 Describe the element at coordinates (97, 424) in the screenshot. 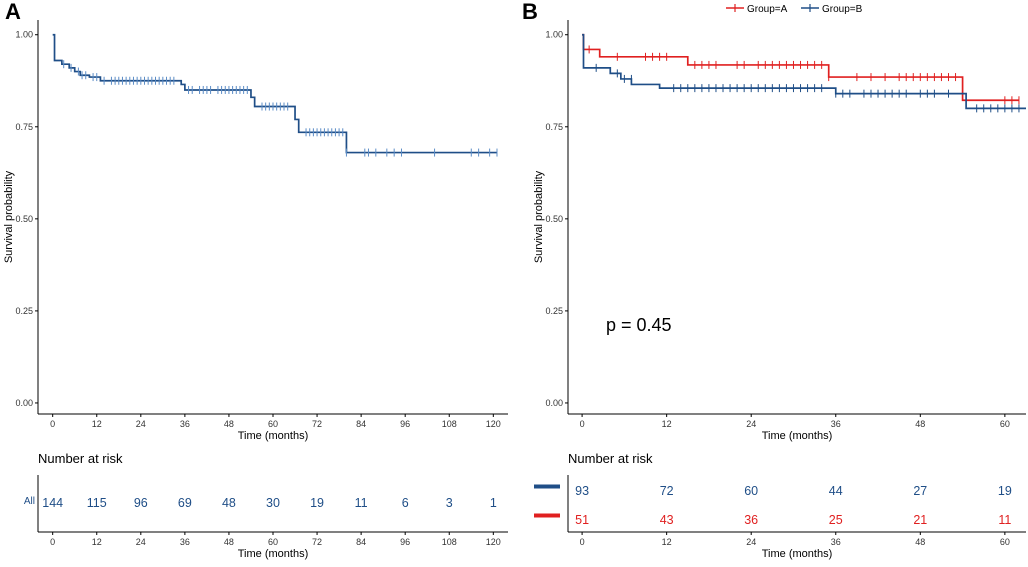

I see `x-tick-label-a: 12` at that location.